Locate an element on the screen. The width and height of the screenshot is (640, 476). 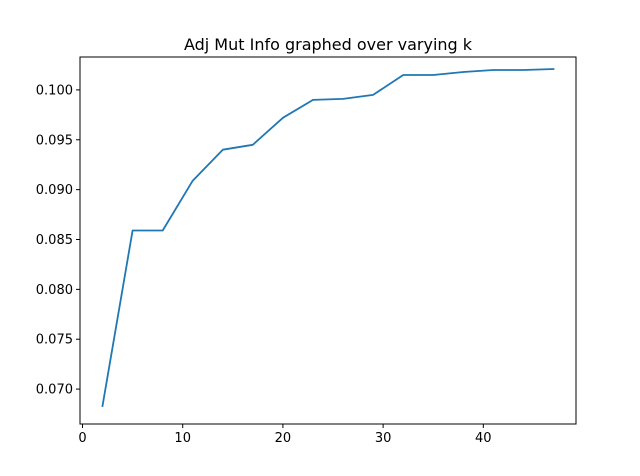
x-tick-label: 10 is located at coordinates (182, 438).